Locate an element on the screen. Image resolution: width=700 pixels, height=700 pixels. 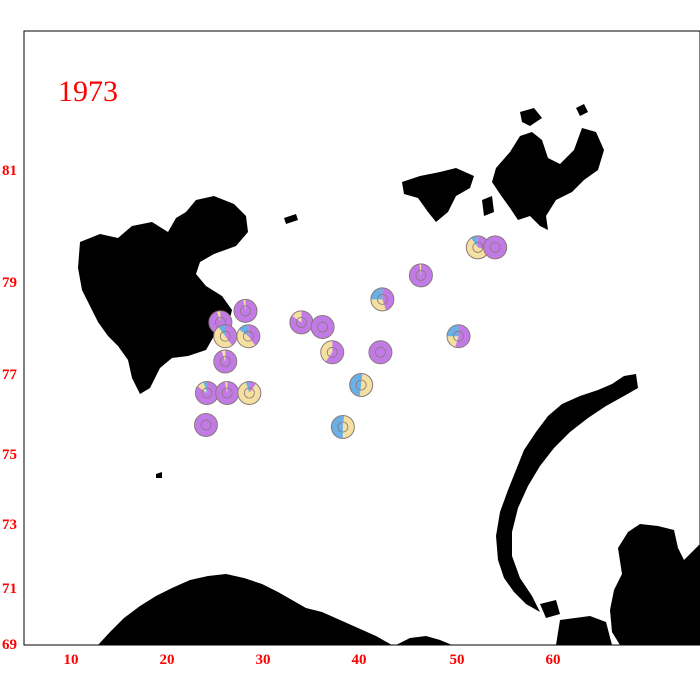
y-tick-label: 79 is located at coordinates (9, 283).